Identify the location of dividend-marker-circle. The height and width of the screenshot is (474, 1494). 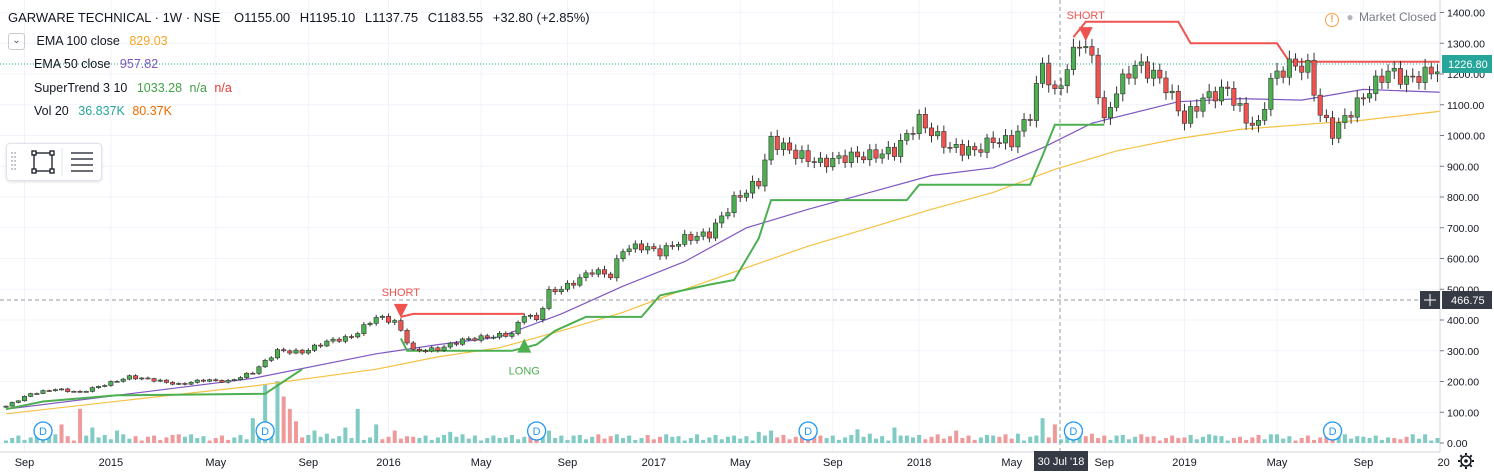
(808, 431).